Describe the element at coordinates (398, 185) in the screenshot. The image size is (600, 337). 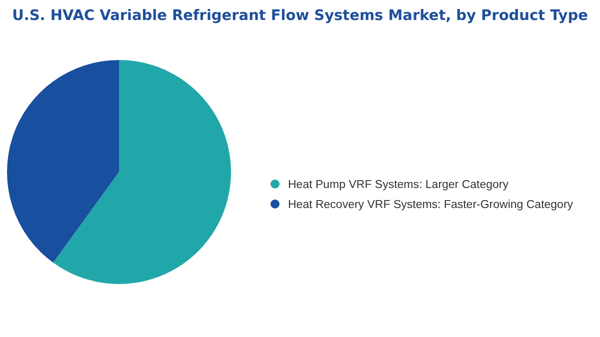
I see `legend-label: Heat Pump VRF Systems: Larger Category` at that location.